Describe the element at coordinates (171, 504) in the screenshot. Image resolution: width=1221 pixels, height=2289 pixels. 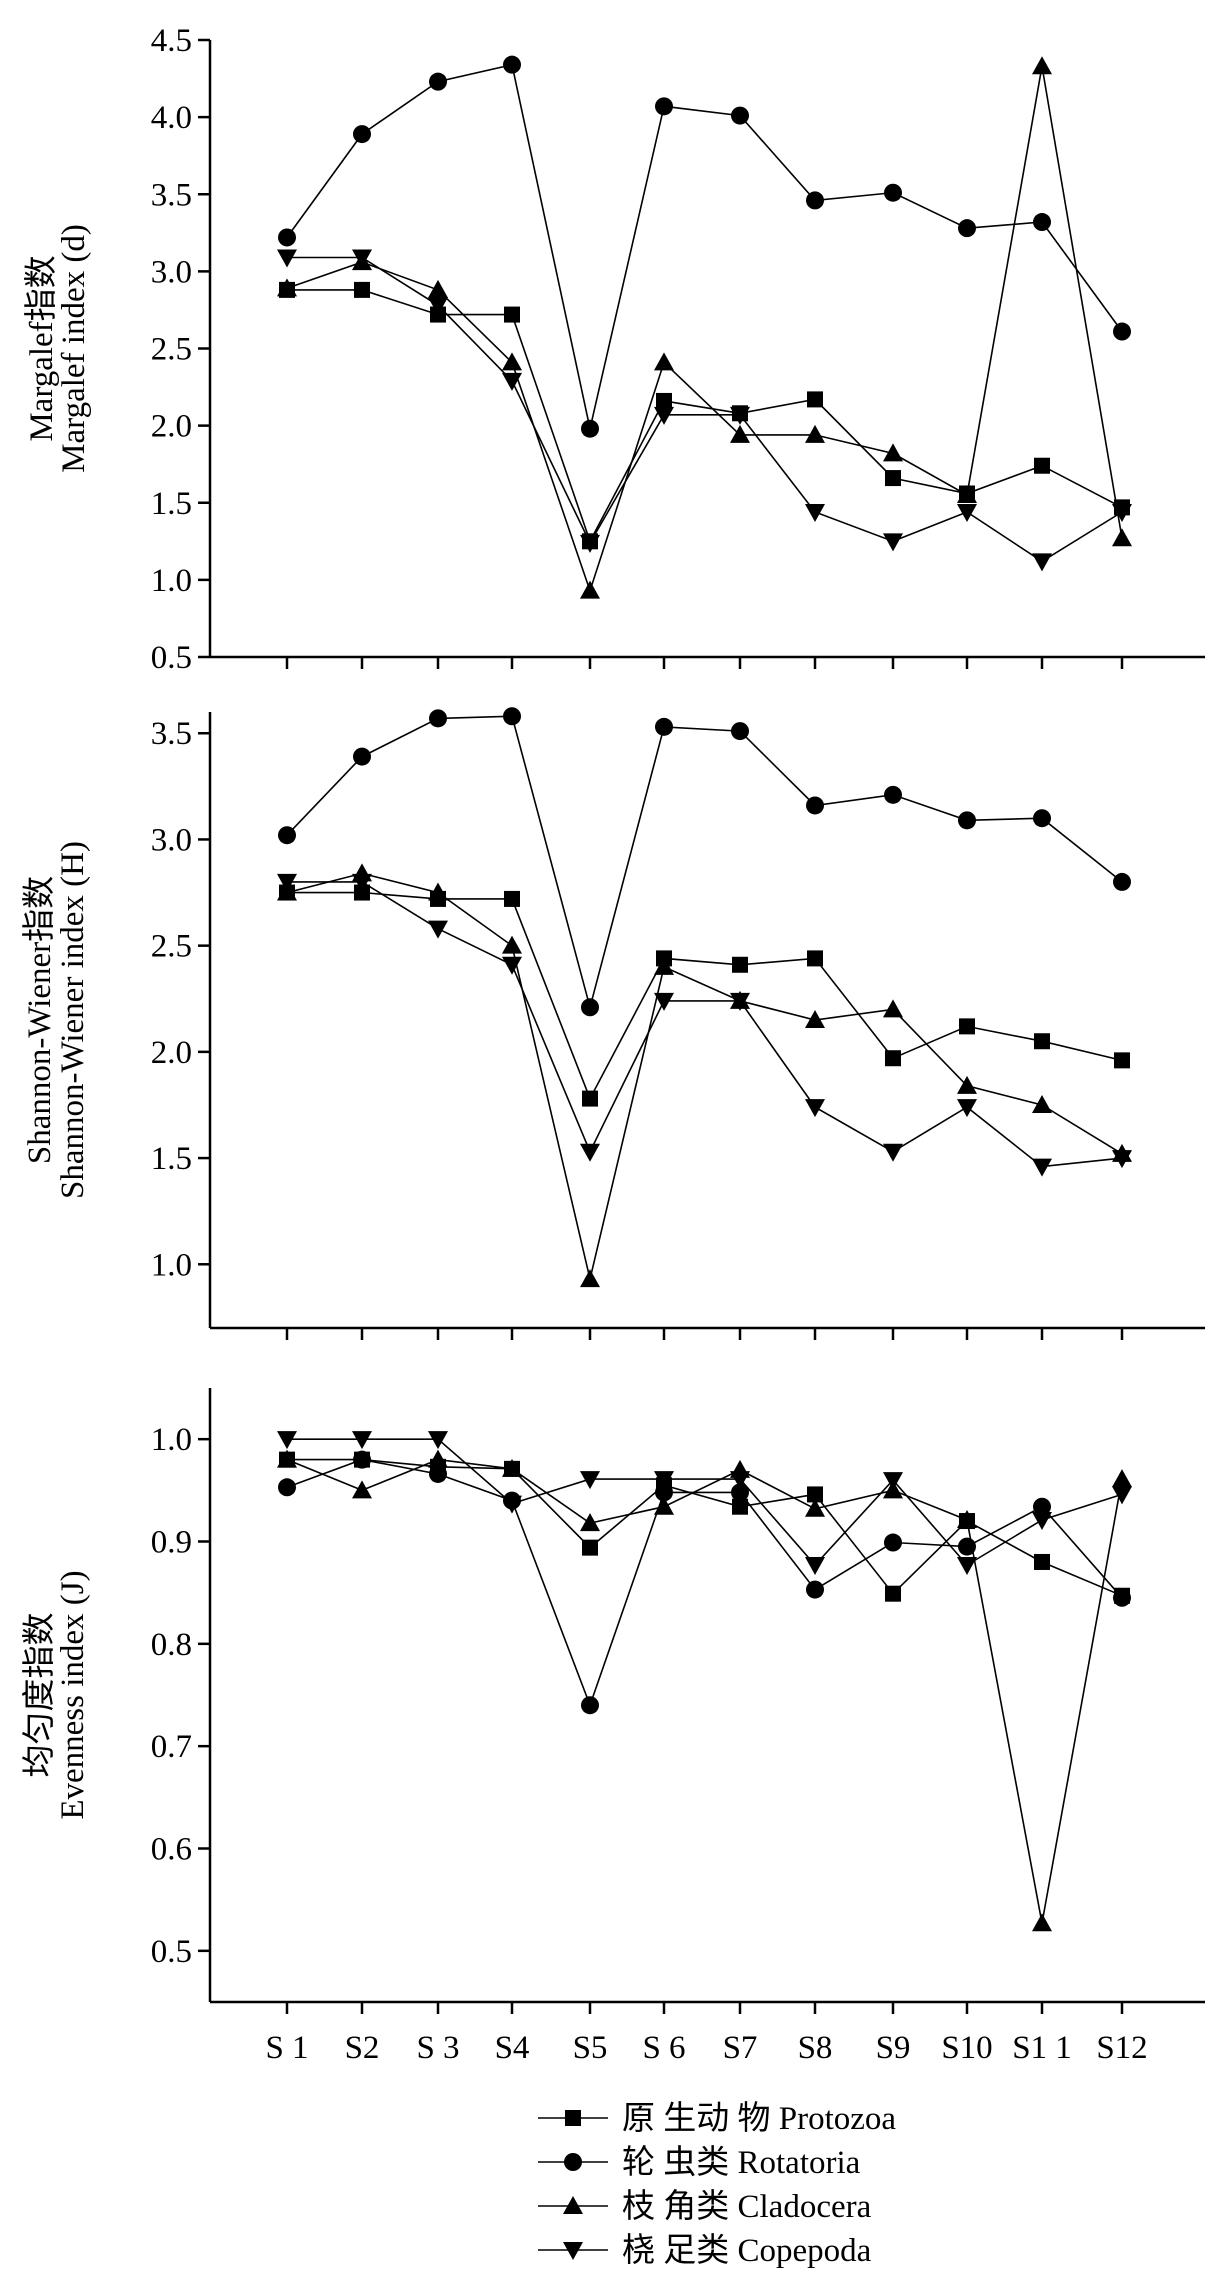
I see `y-tick-label: 1.5` at that location.